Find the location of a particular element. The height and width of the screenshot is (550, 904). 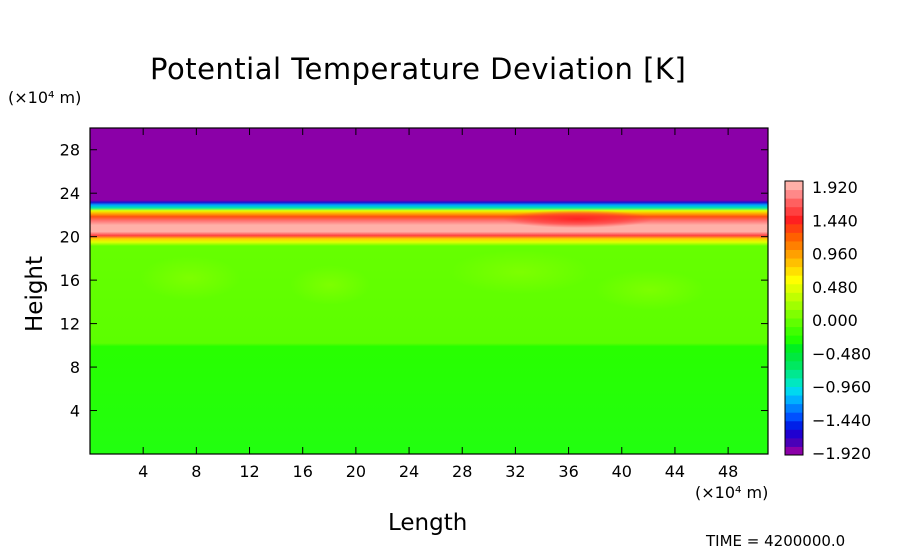

chart-title: Potential Temperature Deviation [K] is located at coordinates (418, 69).